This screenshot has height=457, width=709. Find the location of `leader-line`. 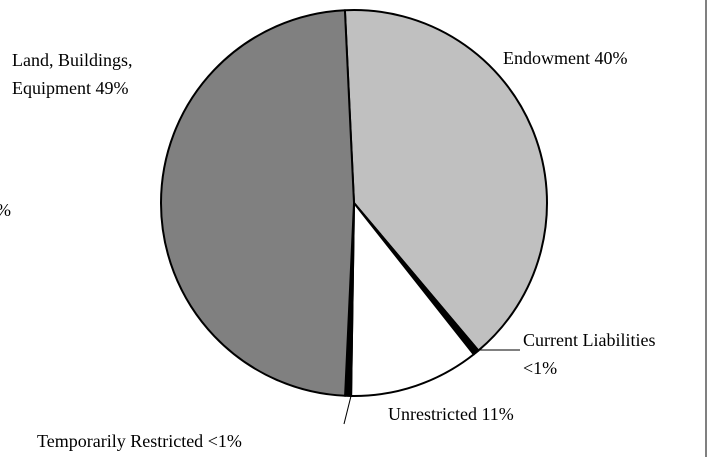

leader-line is located at coordinates (347, 410).